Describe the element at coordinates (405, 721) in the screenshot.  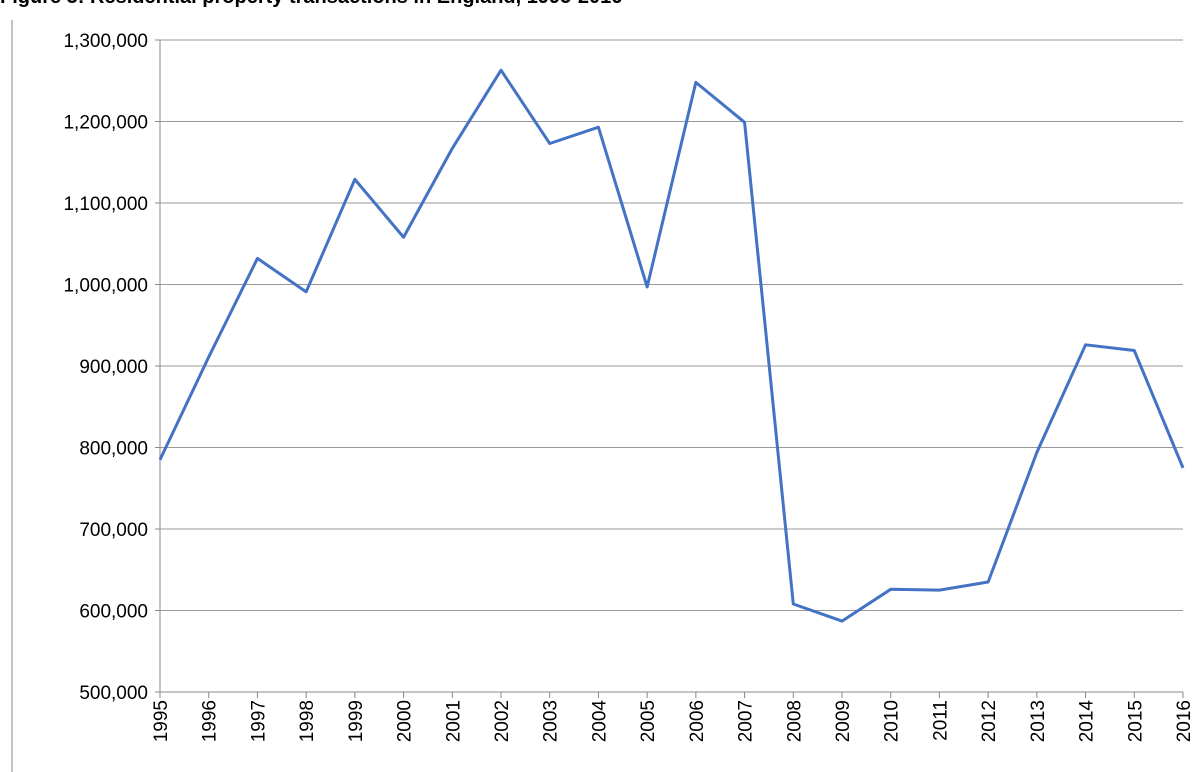
I see `x-tick-label: 2000` at that location.